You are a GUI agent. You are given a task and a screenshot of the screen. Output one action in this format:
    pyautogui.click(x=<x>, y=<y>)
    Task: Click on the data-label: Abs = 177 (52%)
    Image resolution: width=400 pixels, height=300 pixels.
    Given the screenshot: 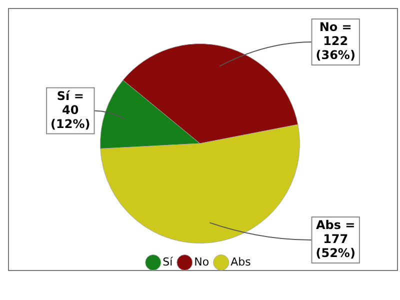 What is the action you would take?
    pyautogui.click(x=336, y=239)
    